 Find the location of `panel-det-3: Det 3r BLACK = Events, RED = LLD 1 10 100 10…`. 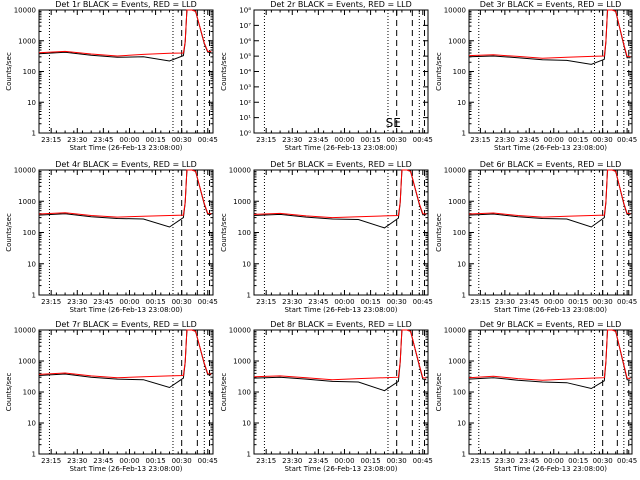

panel-det-3: Det 3r BLACK = Events, RED = LLD 1 10 100 10… is located at coordinates (536, 76).